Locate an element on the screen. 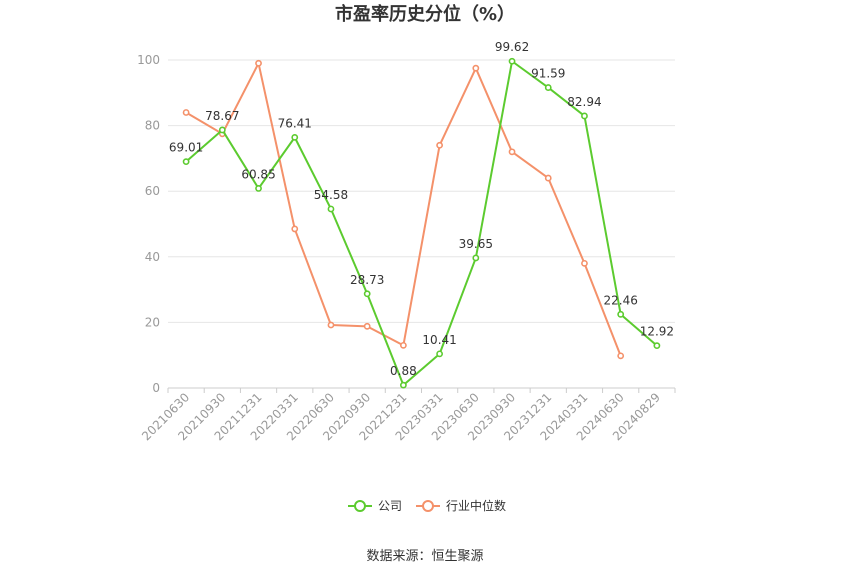 Image resolution: width=850 pixels, height=575 pixels. data-label: 0.88 is located at coordinates (403, 371).